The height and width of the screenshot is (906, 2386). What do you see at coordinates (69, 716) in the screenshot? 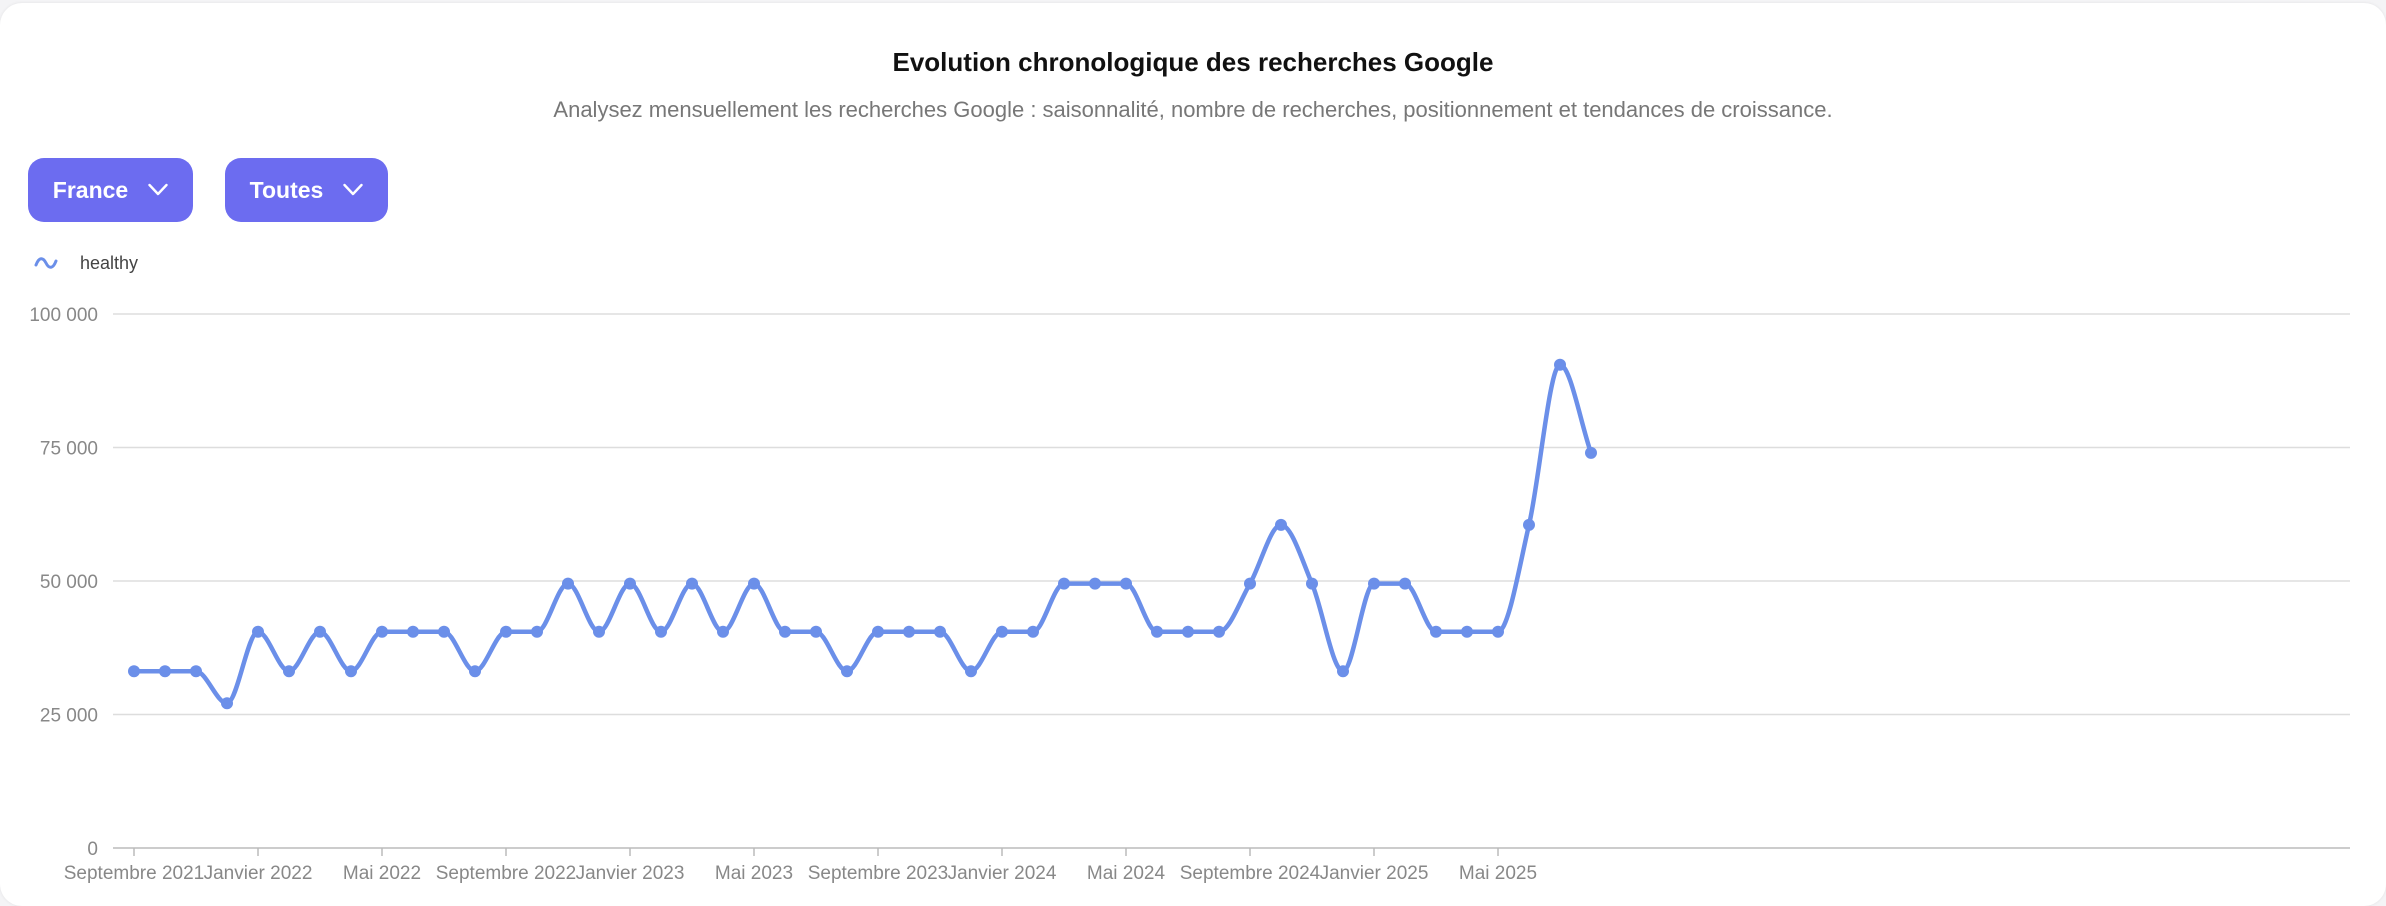
I see `y-tick-label: 25 000` at bounding box center [69, 716].